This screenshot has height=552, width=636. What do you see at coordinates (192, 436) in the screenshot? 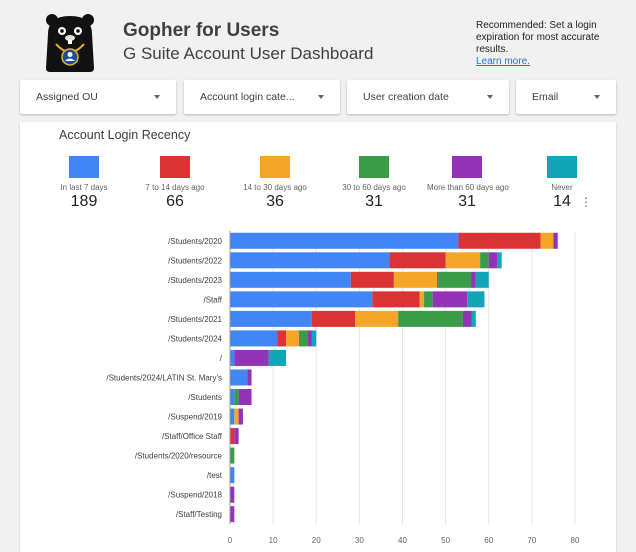
I see `y-category-label: /Staff/Office Staff` at bounding box center [192, 436].